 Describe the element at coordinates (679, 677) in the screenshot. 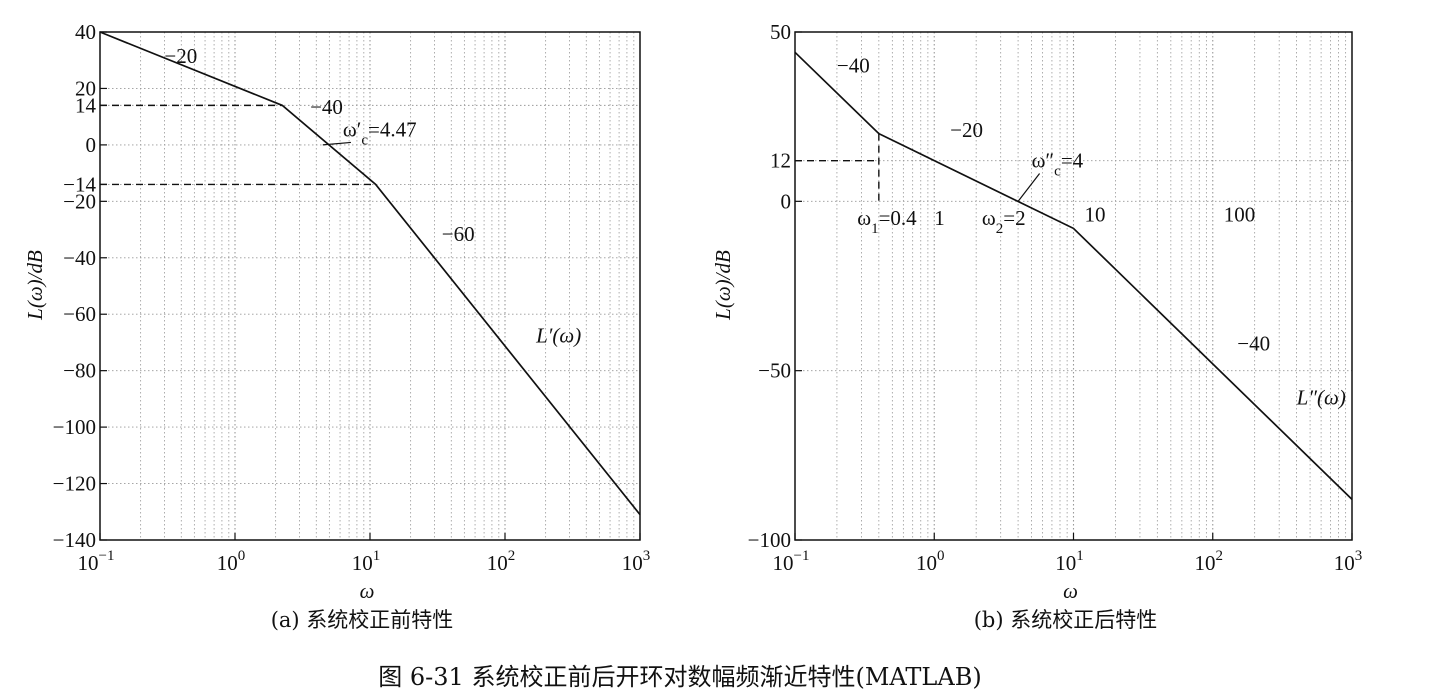

I see `figure-caption: 图 6-31 系统校正前后开环对数幅频渐近特性(MATLAB)` at that location.